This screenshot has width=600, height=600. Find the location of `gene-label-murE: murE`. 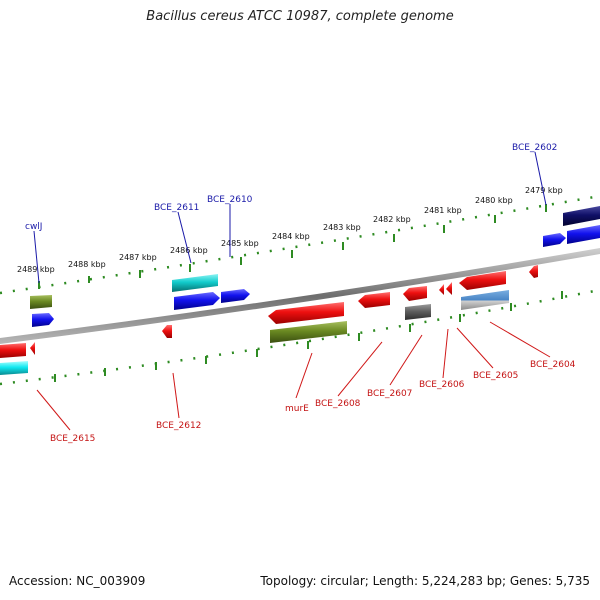

gene-label-murE: murE is located at coordinates (297, 409).